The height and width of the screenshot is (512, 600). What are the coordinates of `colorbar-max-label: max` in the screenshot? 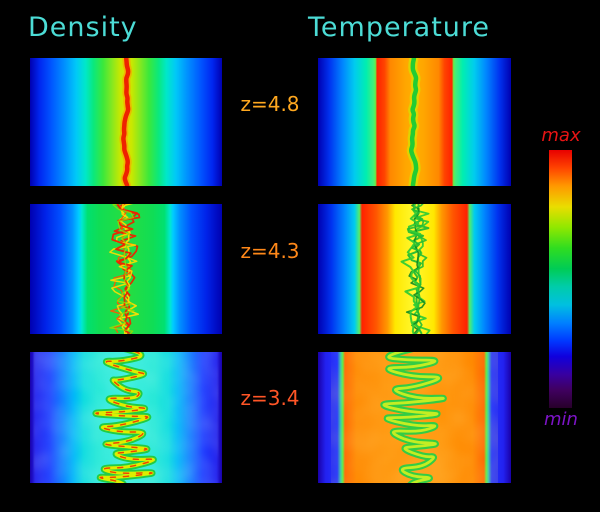 It's located at (561, 135).